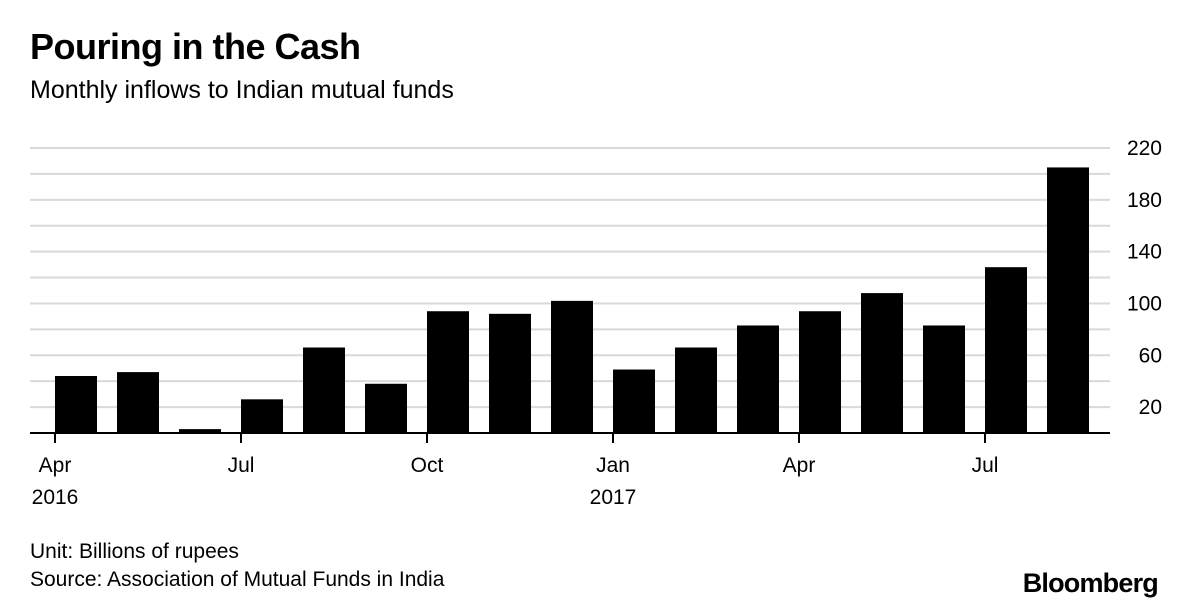 The height and width of the screenshot is (614, 1200). I want to click on bar-oct-2016, so click(448, 372).